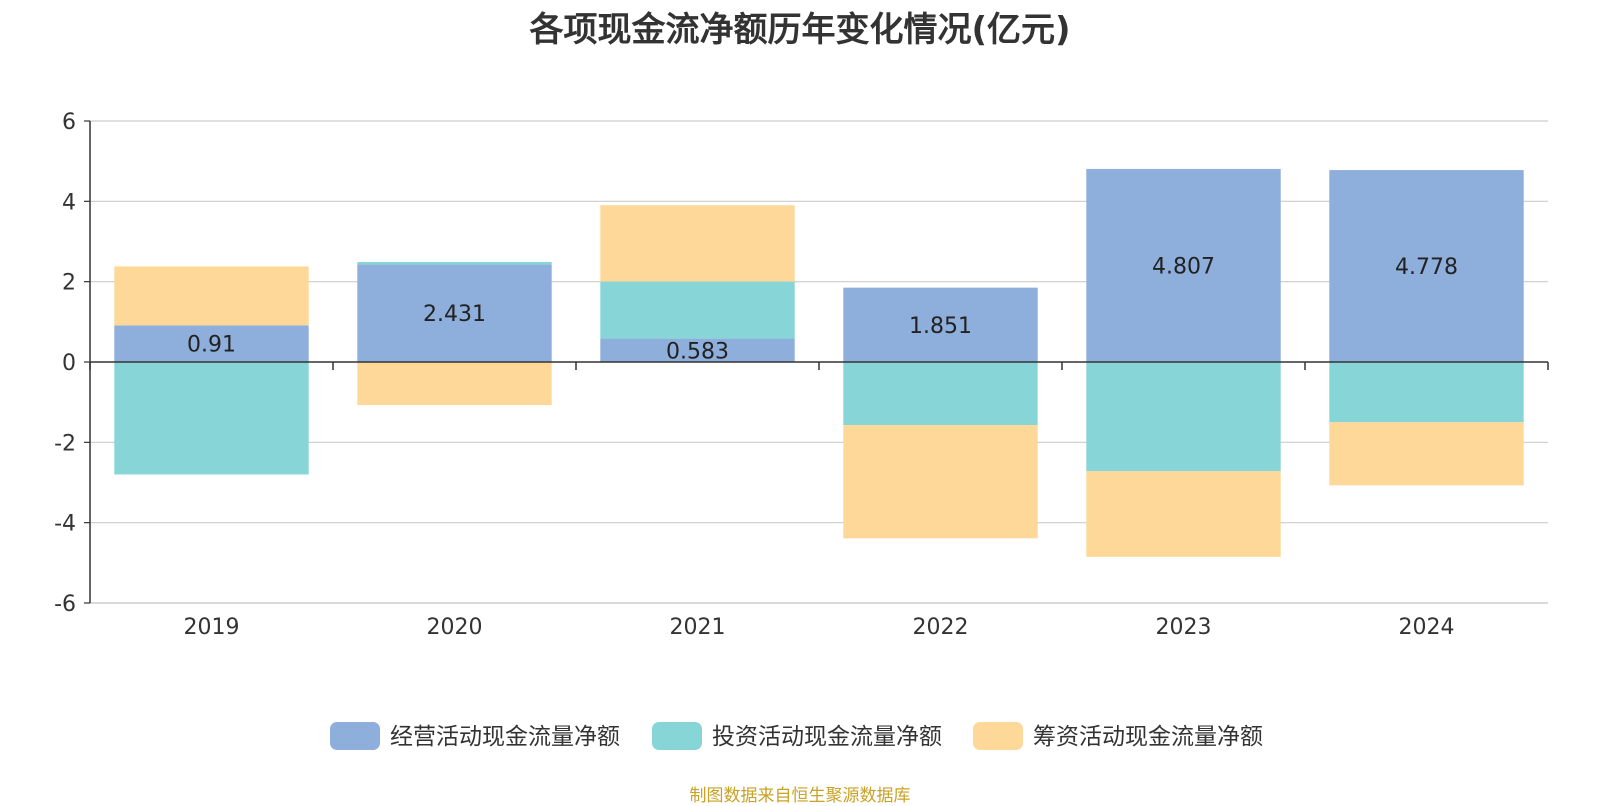  Describe the element at coordinates (69, 283) in the screenshot. I see `y-tick-label: 2` at that location.